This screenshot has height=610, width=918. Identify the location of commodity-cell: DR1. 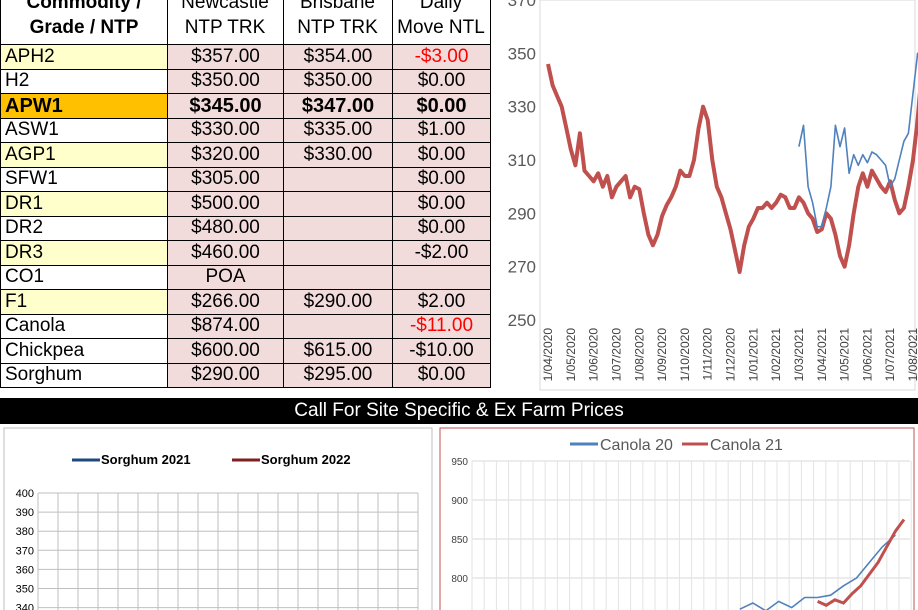
(84, 204).